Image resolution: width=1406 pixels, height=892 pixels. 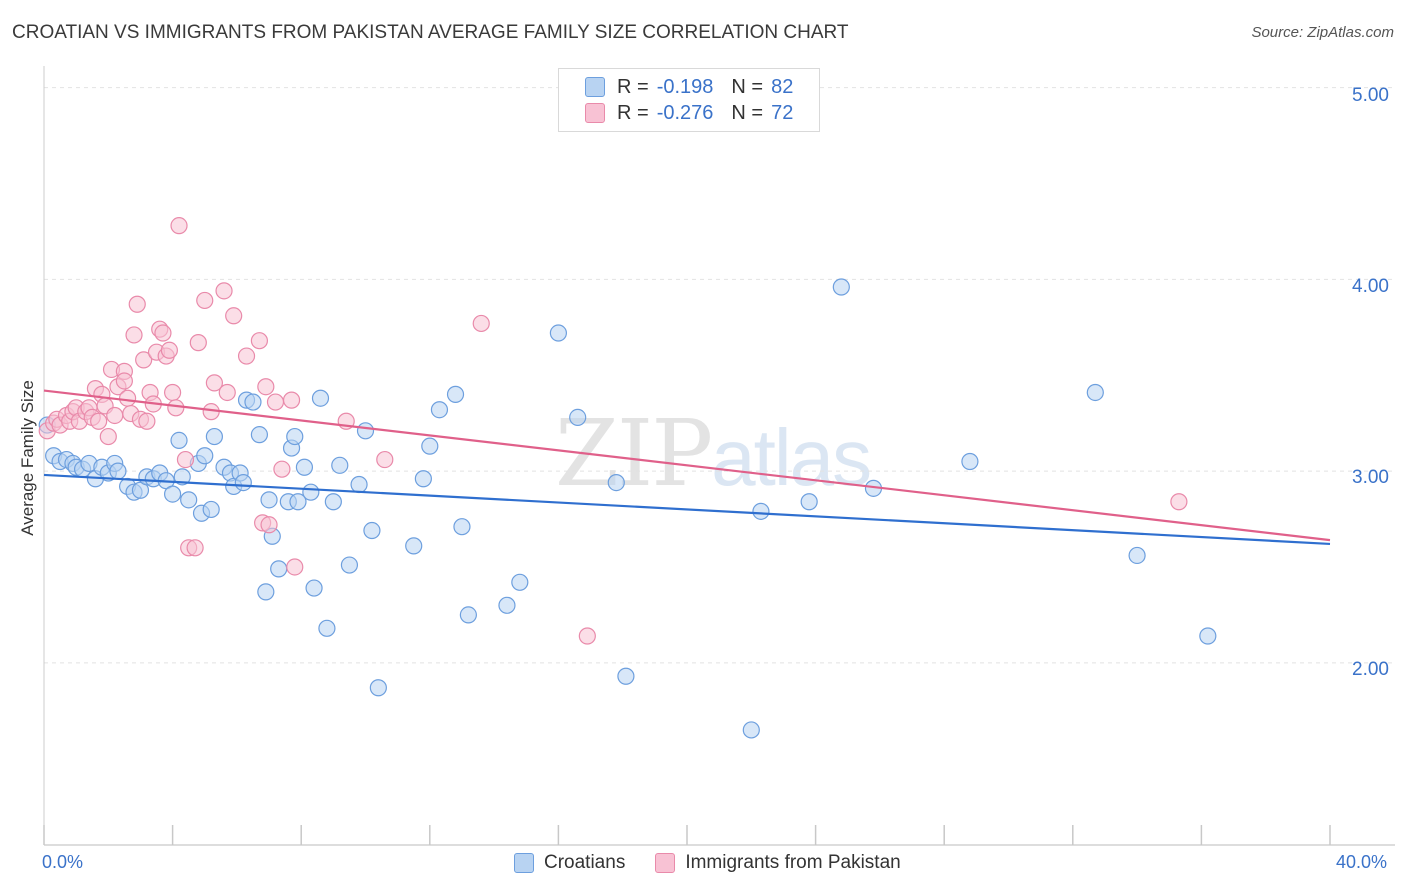 What do you see at coordinates (1322, 32) in the screenshot?
I see `source-label: Source: ZipAtlas.com` at bounding box center [1322, 32].